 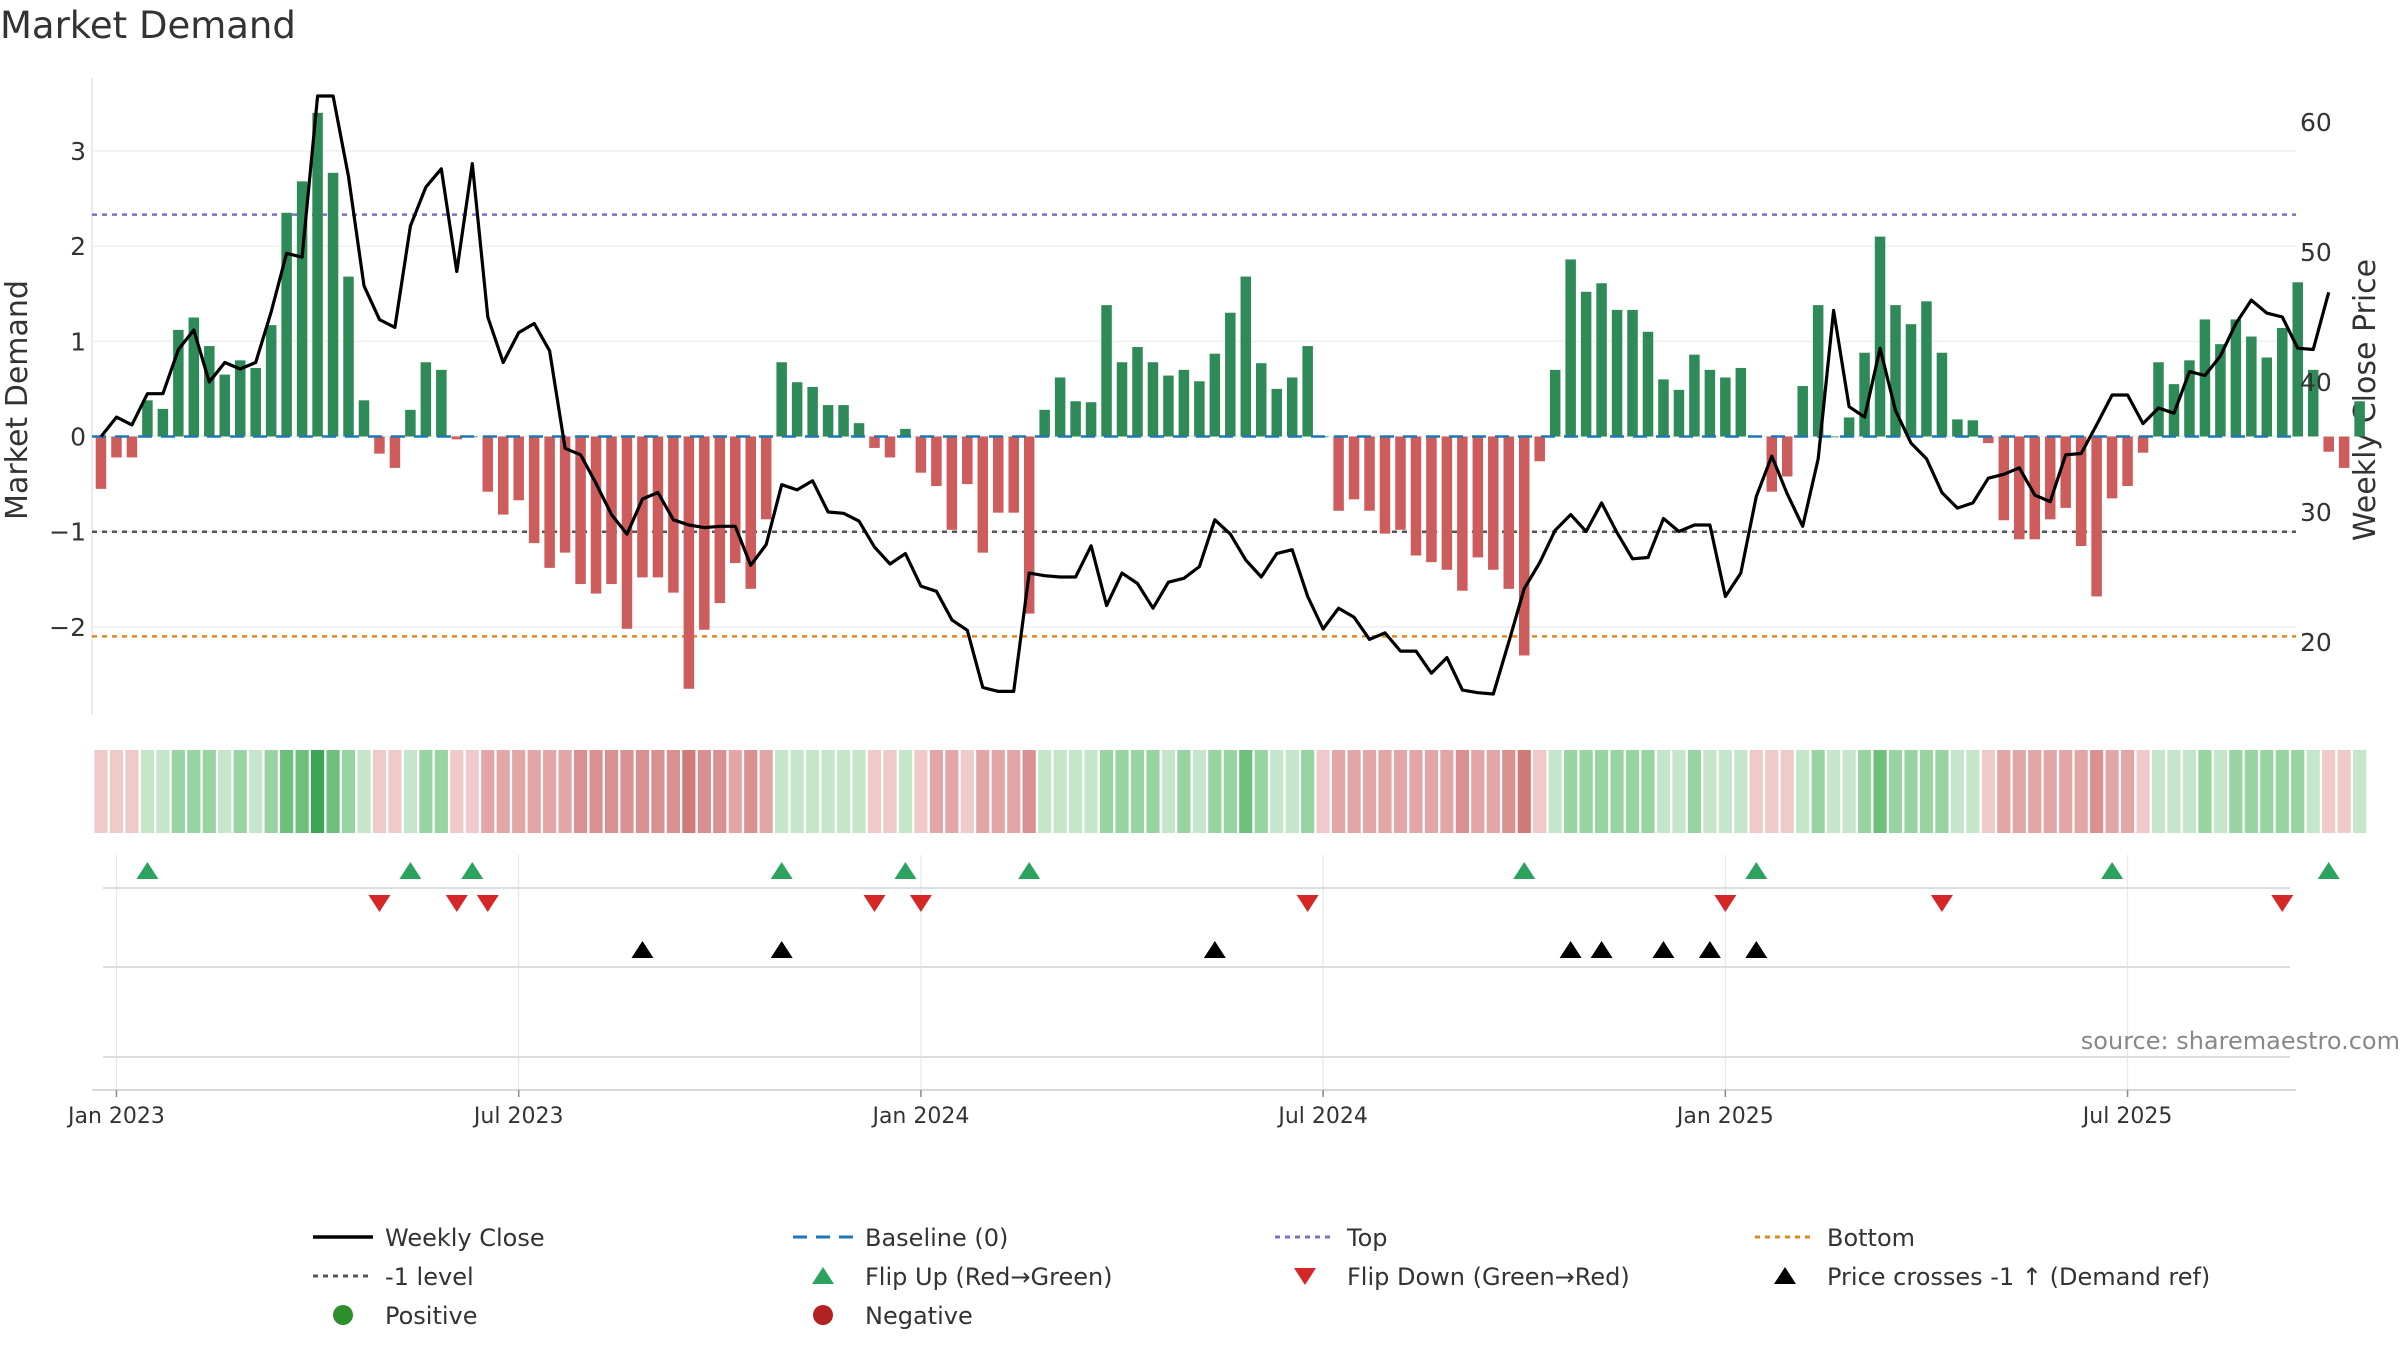 What do you see at coordinates (115, 1116) in the screenshot?
I see `x-tick-label: Jan 2023` at bounding box center [115, 1116].